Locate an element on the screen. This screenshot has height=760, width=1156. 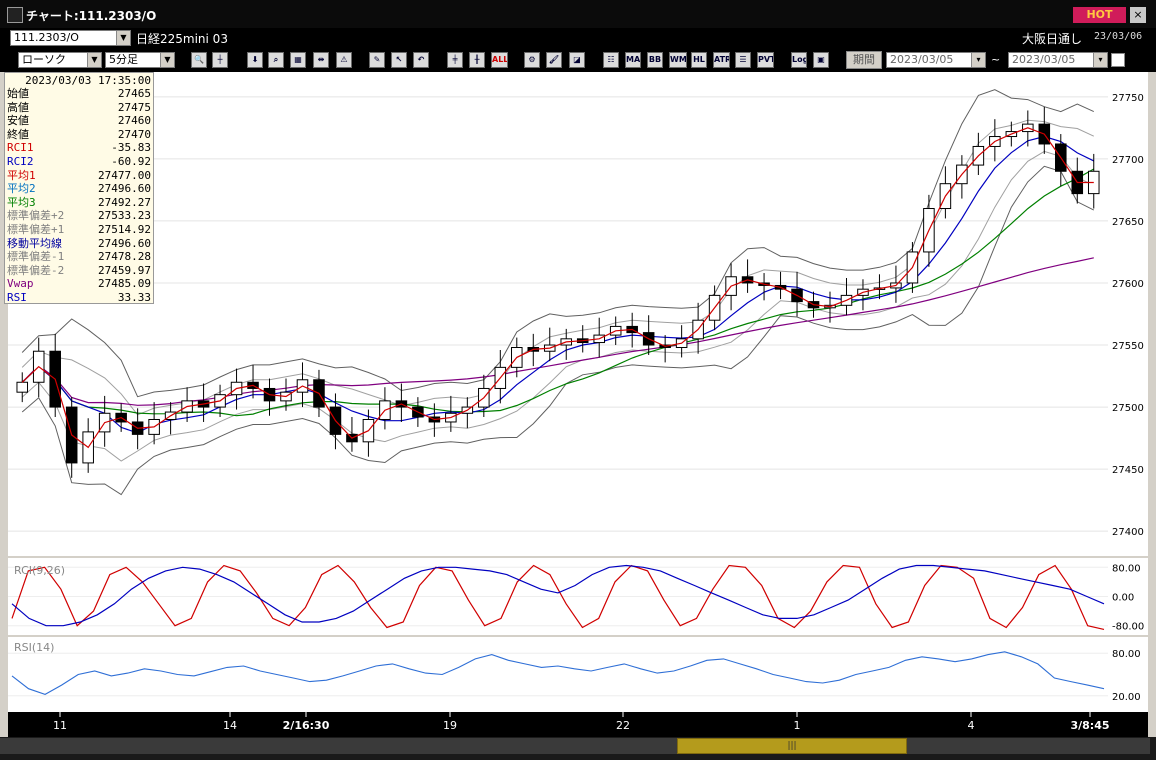
date-to-field: 2023/03/05 ▾ is located at coordinates (1058, 60).